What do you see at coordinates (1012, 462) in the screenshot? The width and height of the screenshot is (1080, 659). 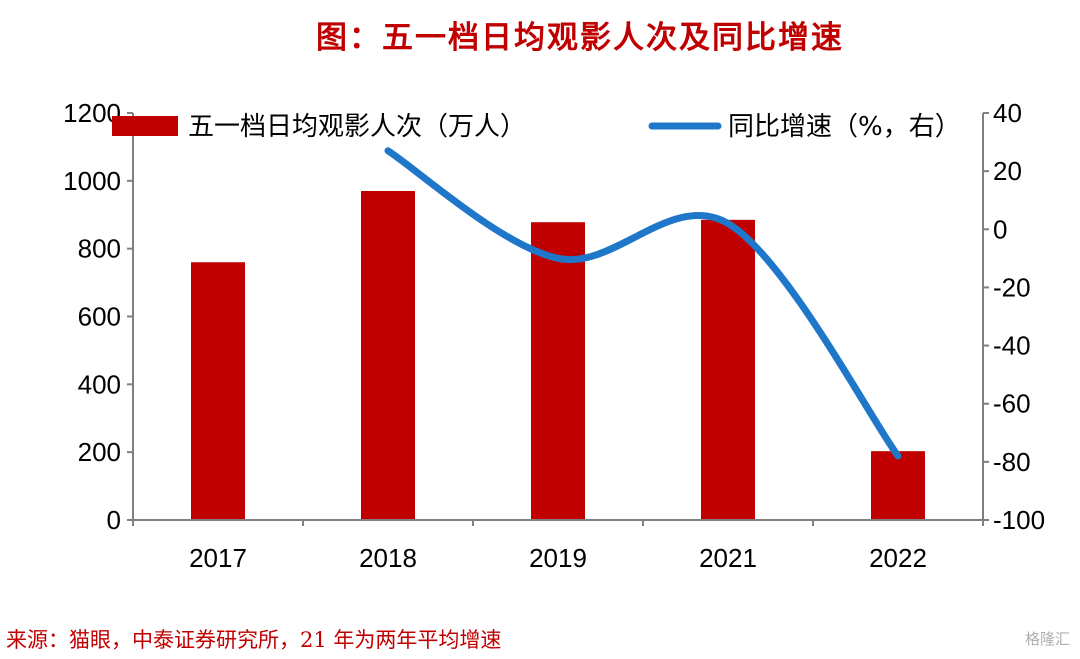 I see `right-tick-label: -80` at bounding box center [1012, 462].